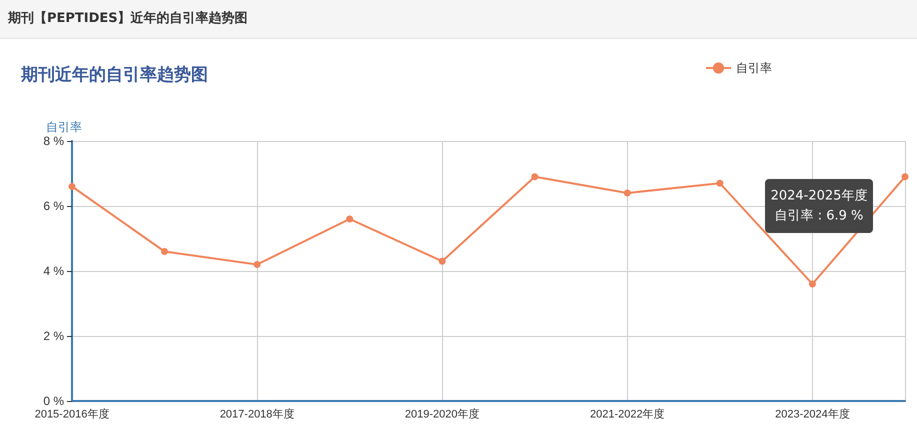  Describe the element at coordinates (53, 141) in the screenshot. I see `y-tick-label: 8 %` at that location.